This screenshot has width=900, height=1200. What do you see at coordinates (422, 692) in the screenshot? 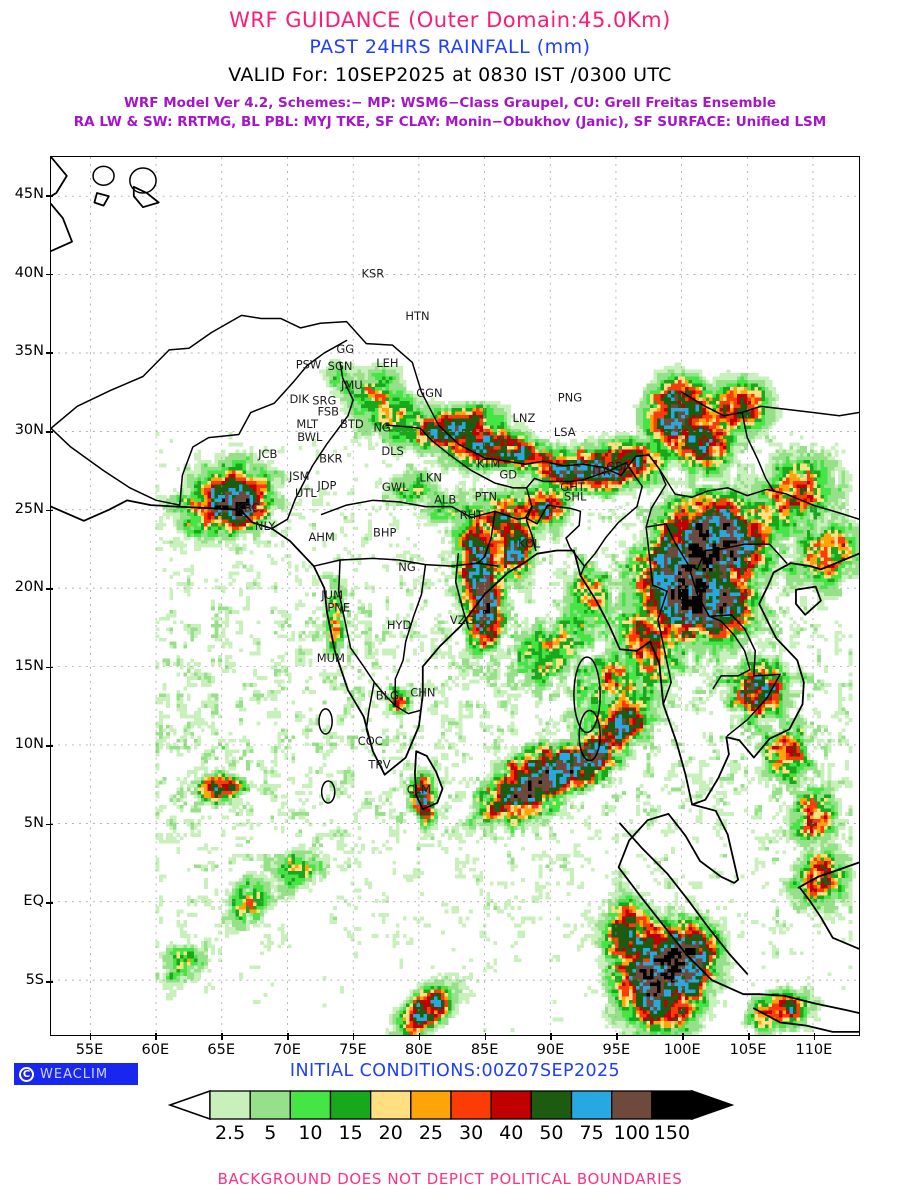
I see `station-label-chn: CHN` at bounding box center [422, 692].